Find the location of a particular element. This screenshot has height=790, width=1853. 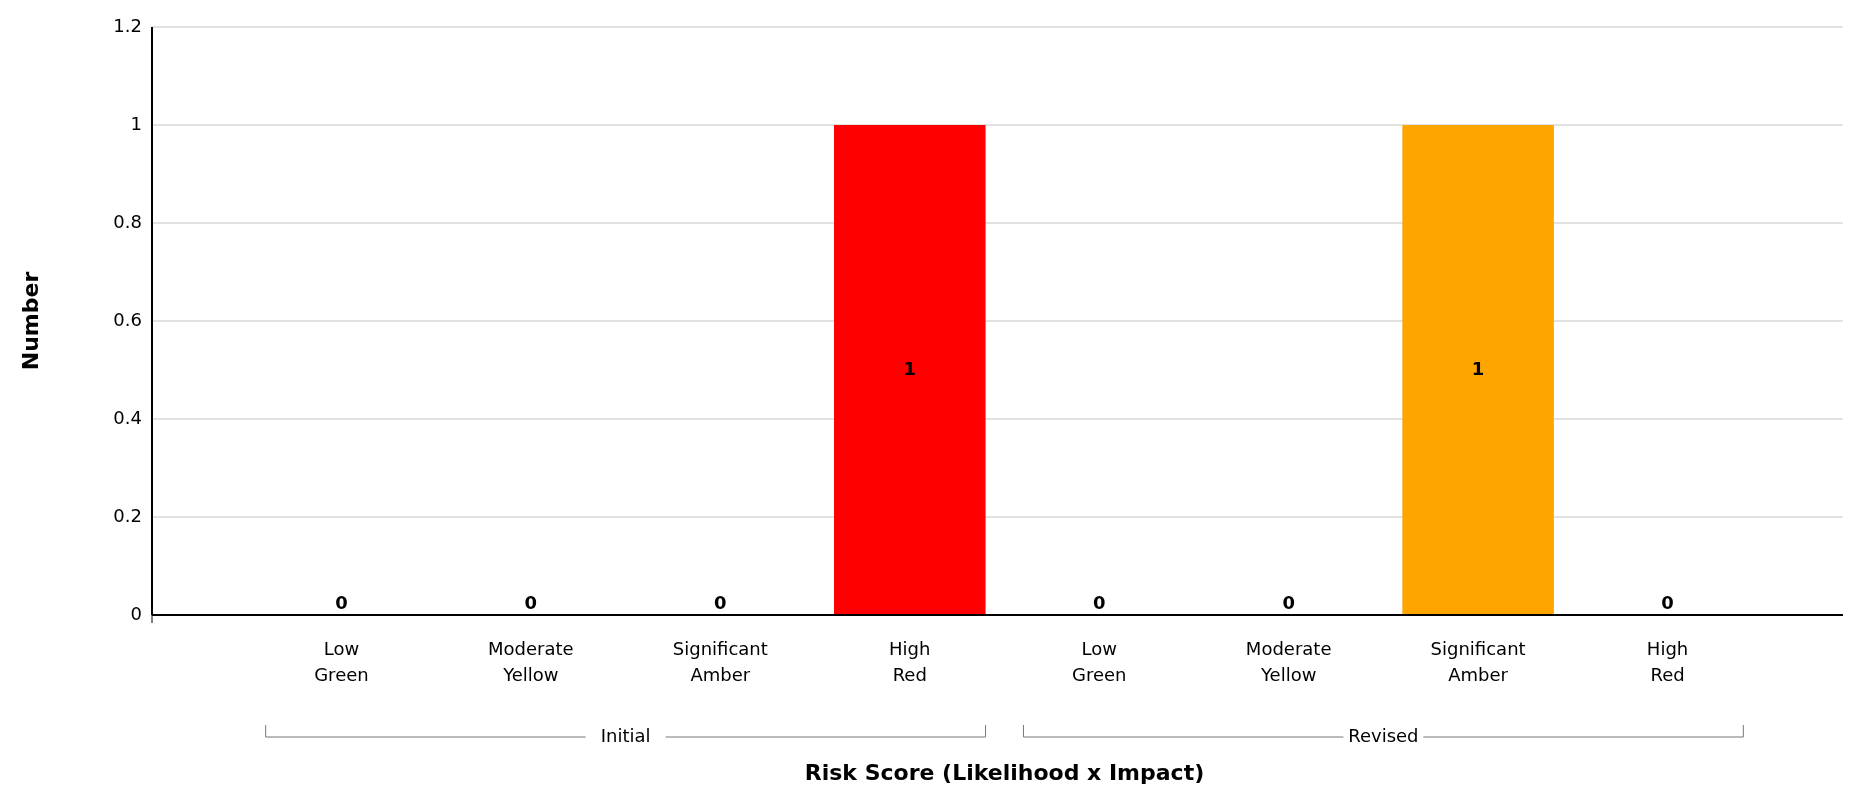

y-tick-label: 0.4 is located at coordinates (127, 417).